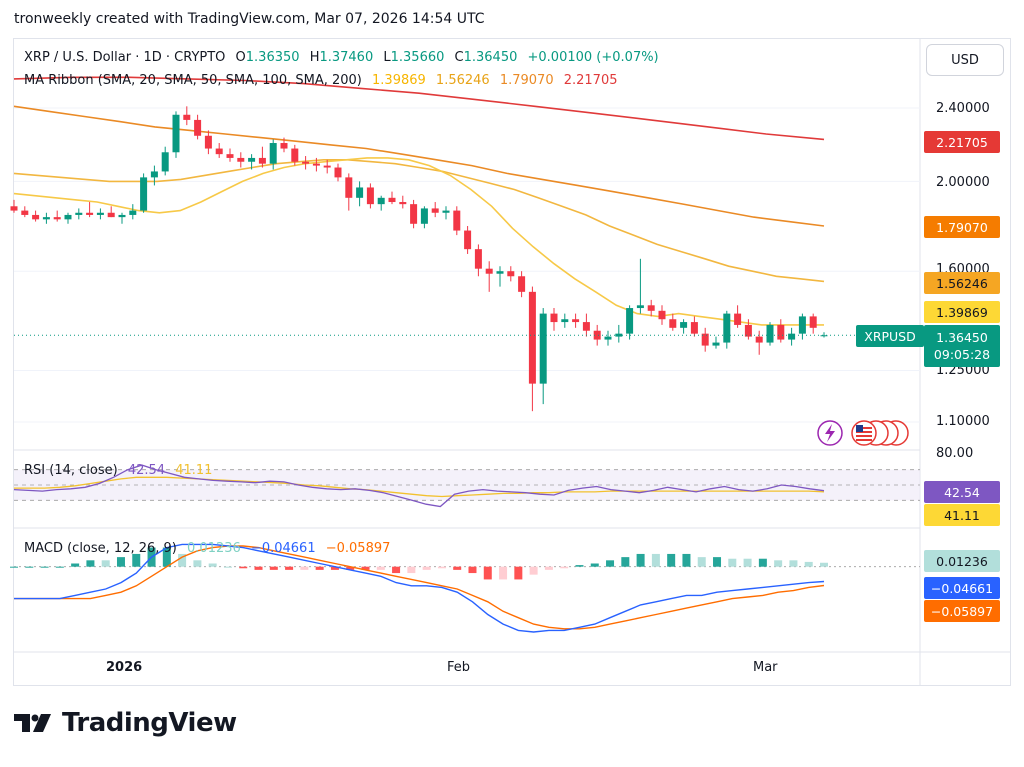 The image size is (1024, 767). What do you see at coordinates (71, 470) in the screenshot?
I see `rsi-title: RSI (14, close)` at bounding box center [71, 470].